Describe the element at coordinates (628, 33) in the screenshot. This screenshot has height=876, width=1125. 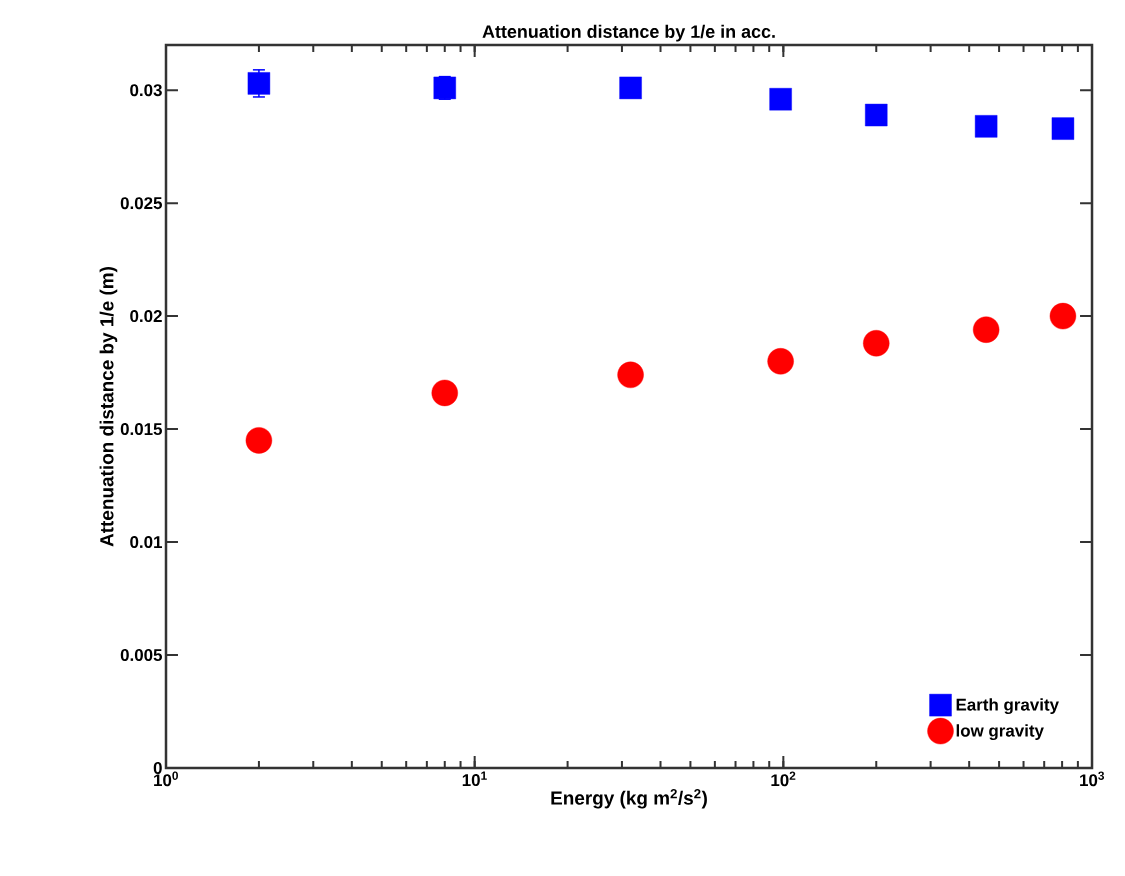
I see `chart-title: Attenuation distance by 1/e in acc.` at that location.